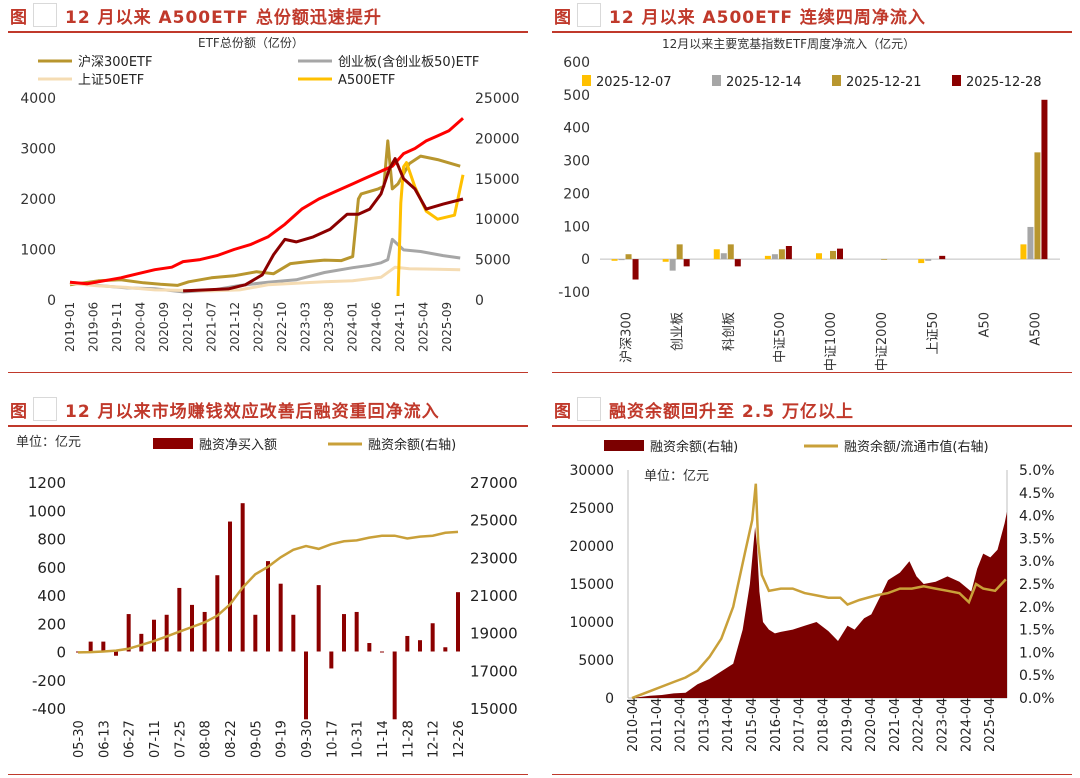 This screenshot has width=1080, height=778. I want to click on panel-header: 图 12 月以来市场赚钱效应改善后融资重回净流入, so click(268, 409).